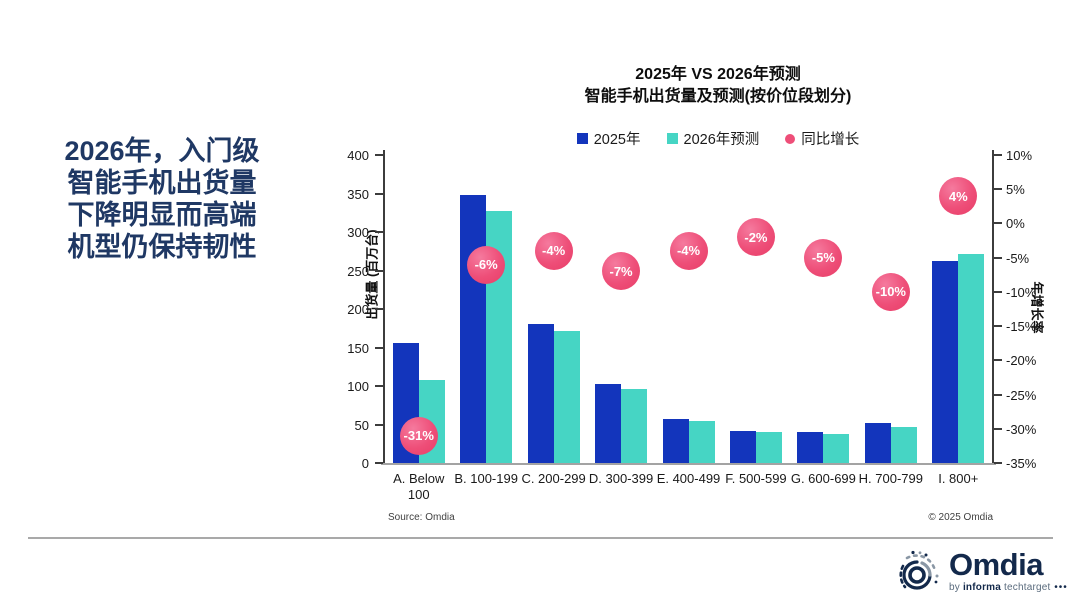  What do you see at coordinates (358, 271) in the screenshot?
I see `y-left-tick-label: 250` at bounding box center [358, 271].